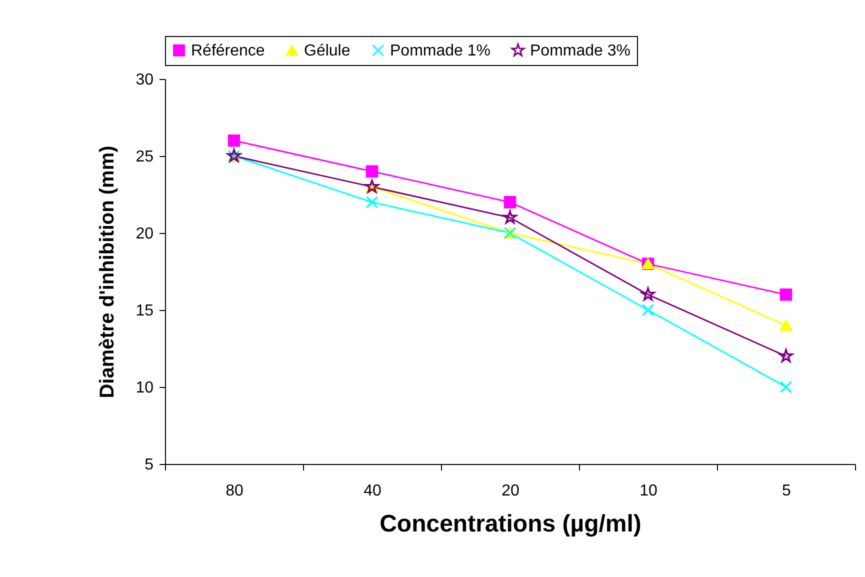 The width and height of the screenshot is (865, 577). Describe the element at coordinates (145, 388) in the screenshot. I see `y-tick-label: 10` at that location.